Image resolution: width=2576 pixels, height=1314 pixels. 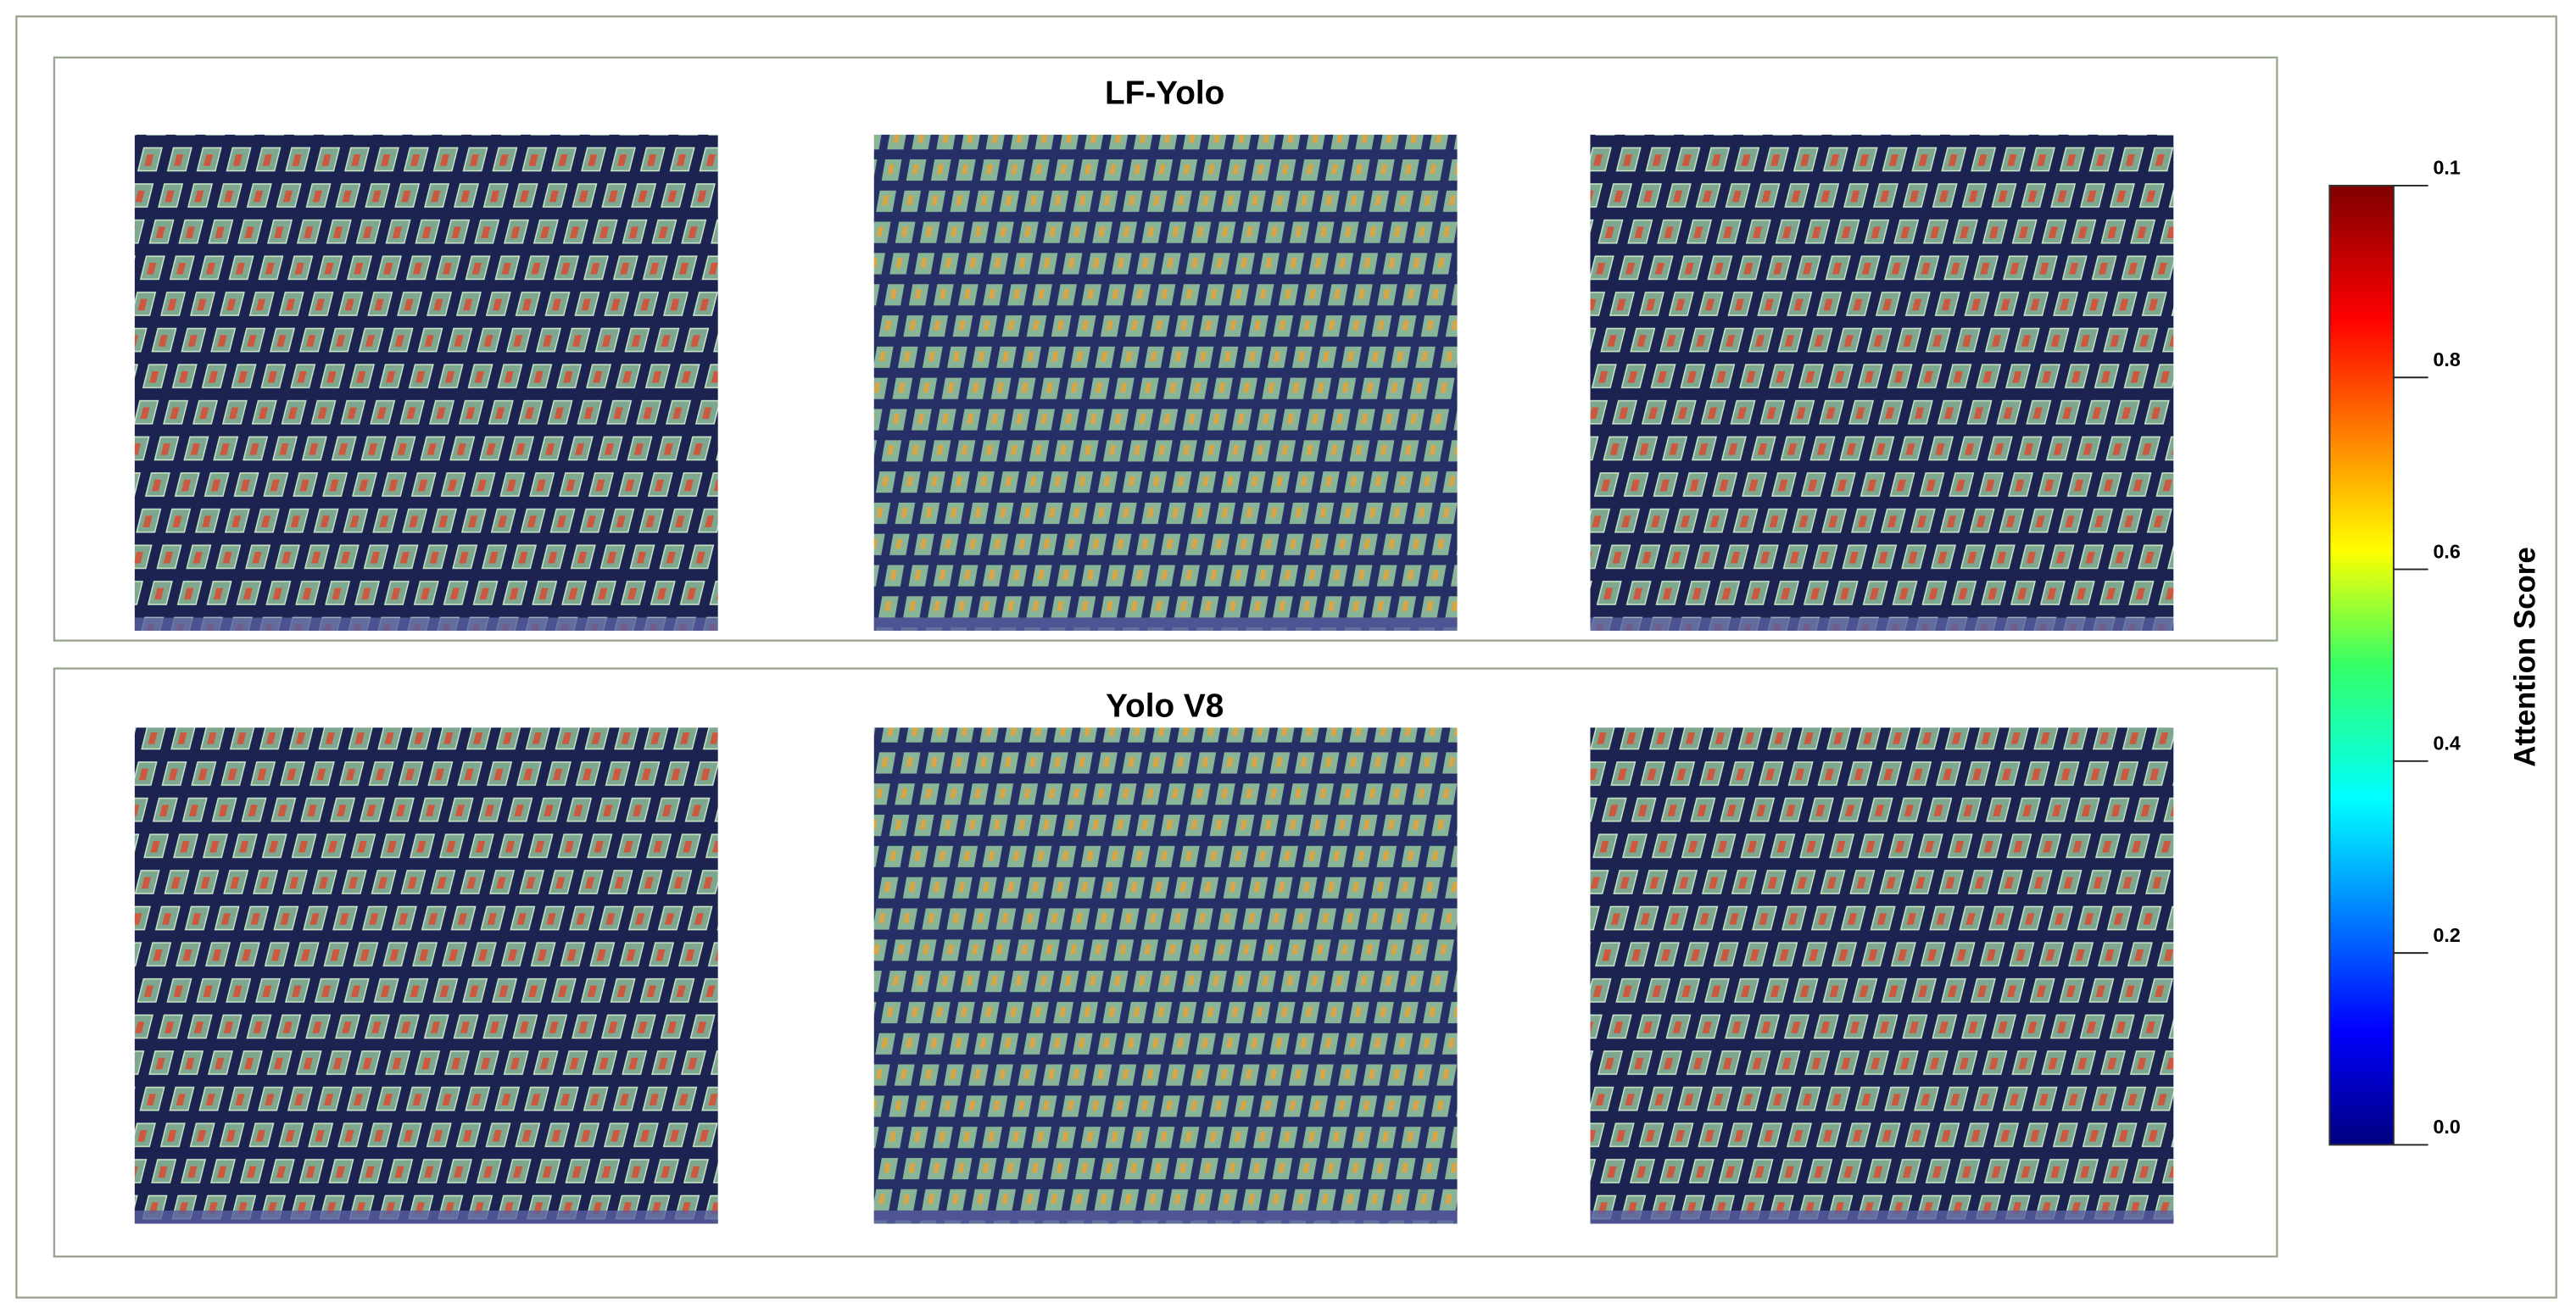 What do you see at coordinates (2446, 743) in the screenshot?
I see `colorbar-tick-label: 0.4` at bounding box center [2446, 743].